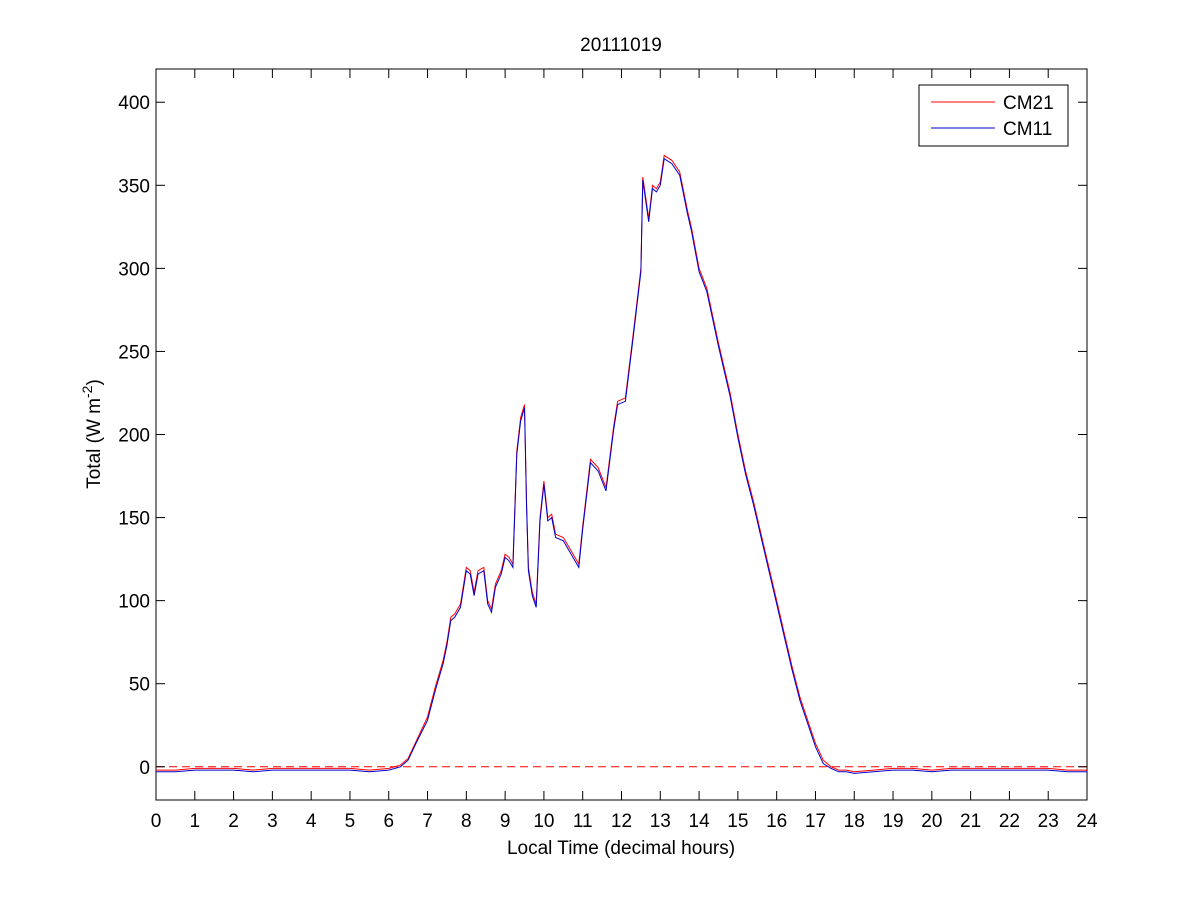 The height and width of the screenshot is (900, 1201). Describe the element at coordinates (970, 821) in the screenshot. I see `x-tick-label: 21` at that location.